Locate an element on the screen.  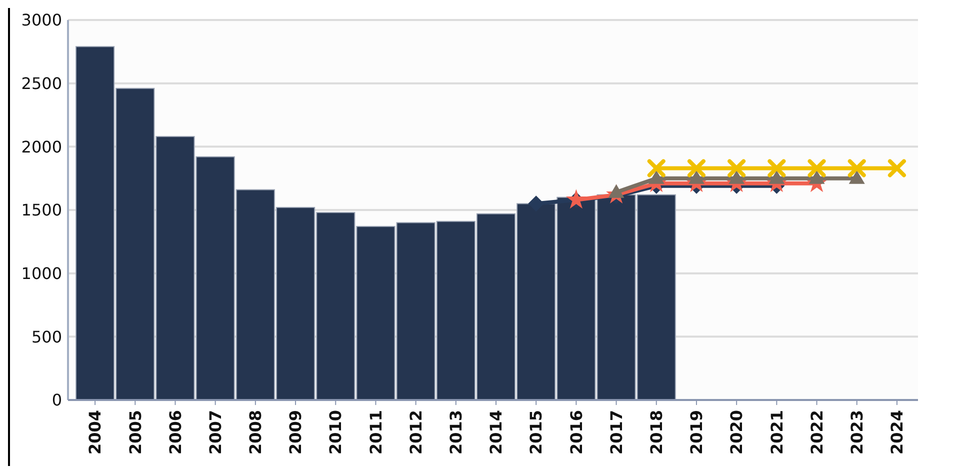
x-tick-label: 2017 is located at coordinates (616, 432).